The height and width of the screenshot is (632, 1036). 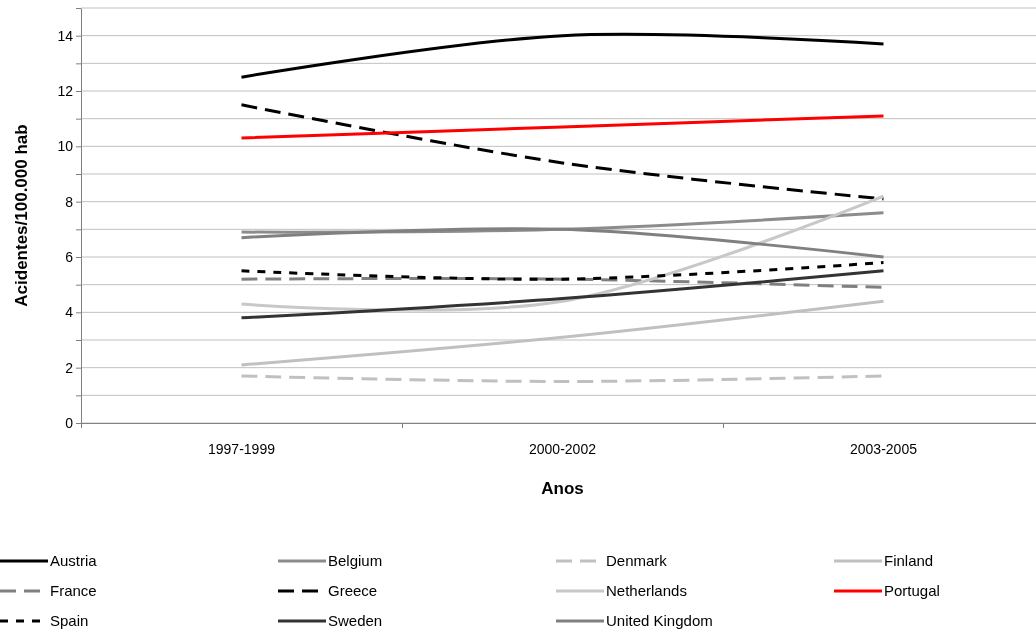 I want to click on legend-label: Netherlands, so click(x=646, y=590).